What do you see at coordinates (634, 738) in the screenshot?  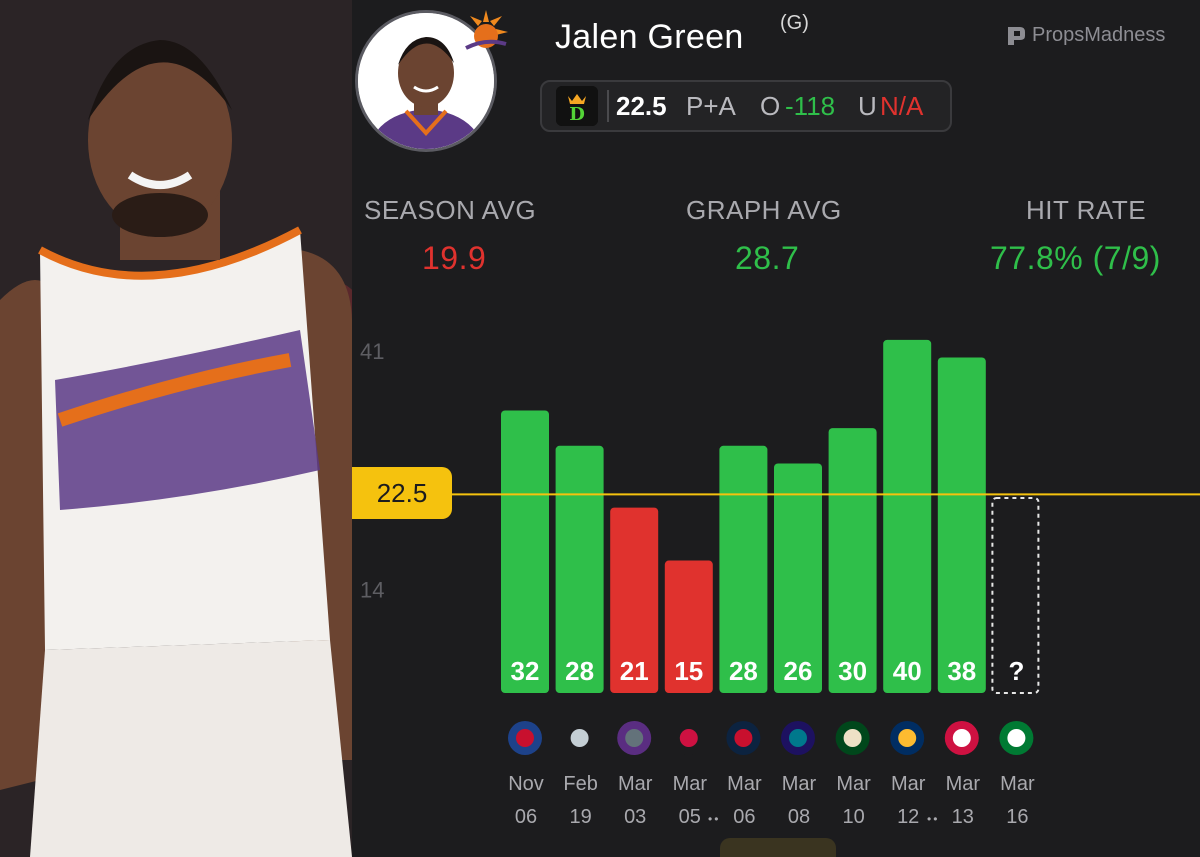 I see `kings-icon` at bounding box center [634, 738].